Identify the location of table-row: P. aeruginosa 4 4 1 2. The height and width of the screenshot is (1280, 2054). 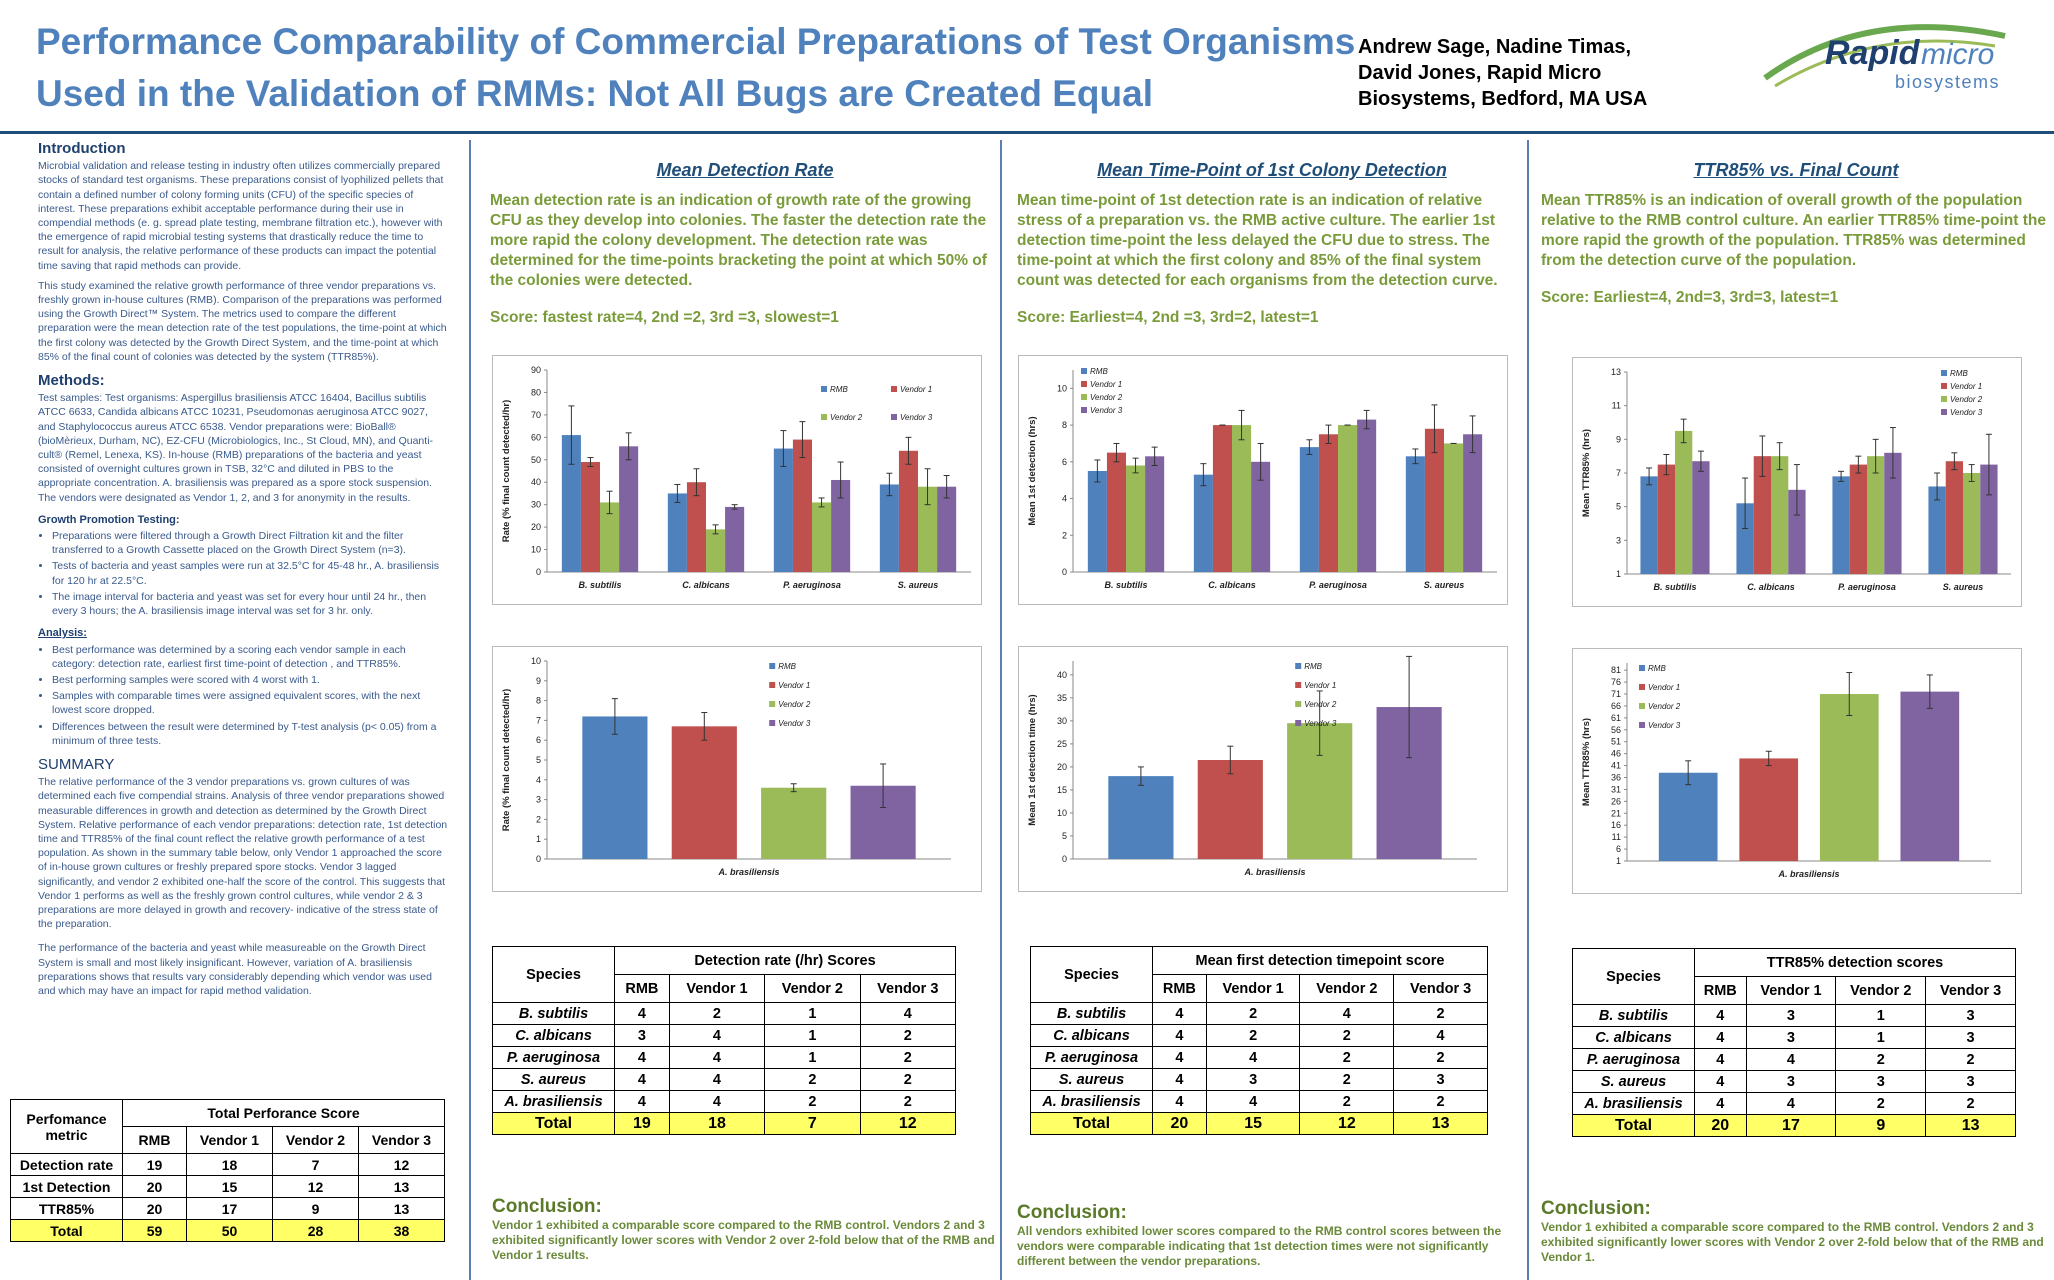
(724, 1057).